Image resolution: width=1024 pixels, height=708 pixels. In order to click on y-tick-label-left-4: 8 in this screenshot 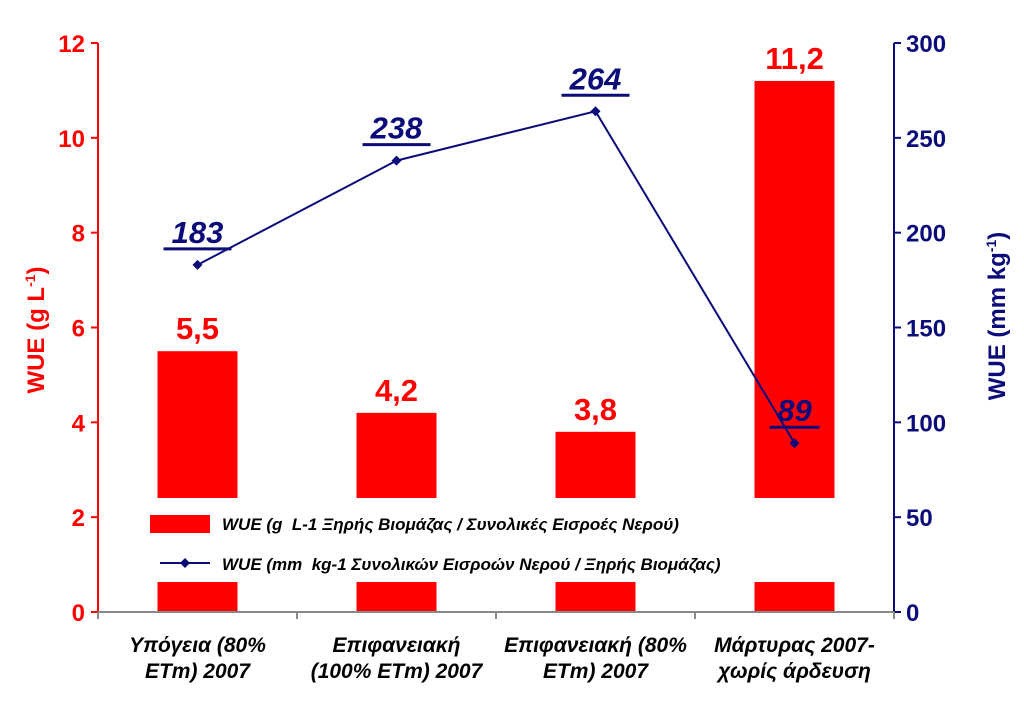, I will do `click(78, 234)`.